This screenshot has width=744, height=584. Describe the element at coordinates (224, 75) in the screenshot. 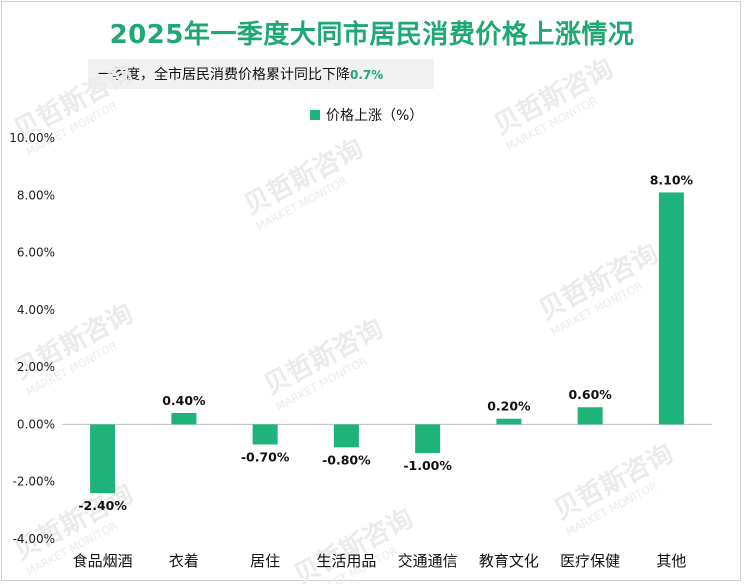

I see `subtitle-text: 一季度，全市居民消费价格累计同比下降` at that location.